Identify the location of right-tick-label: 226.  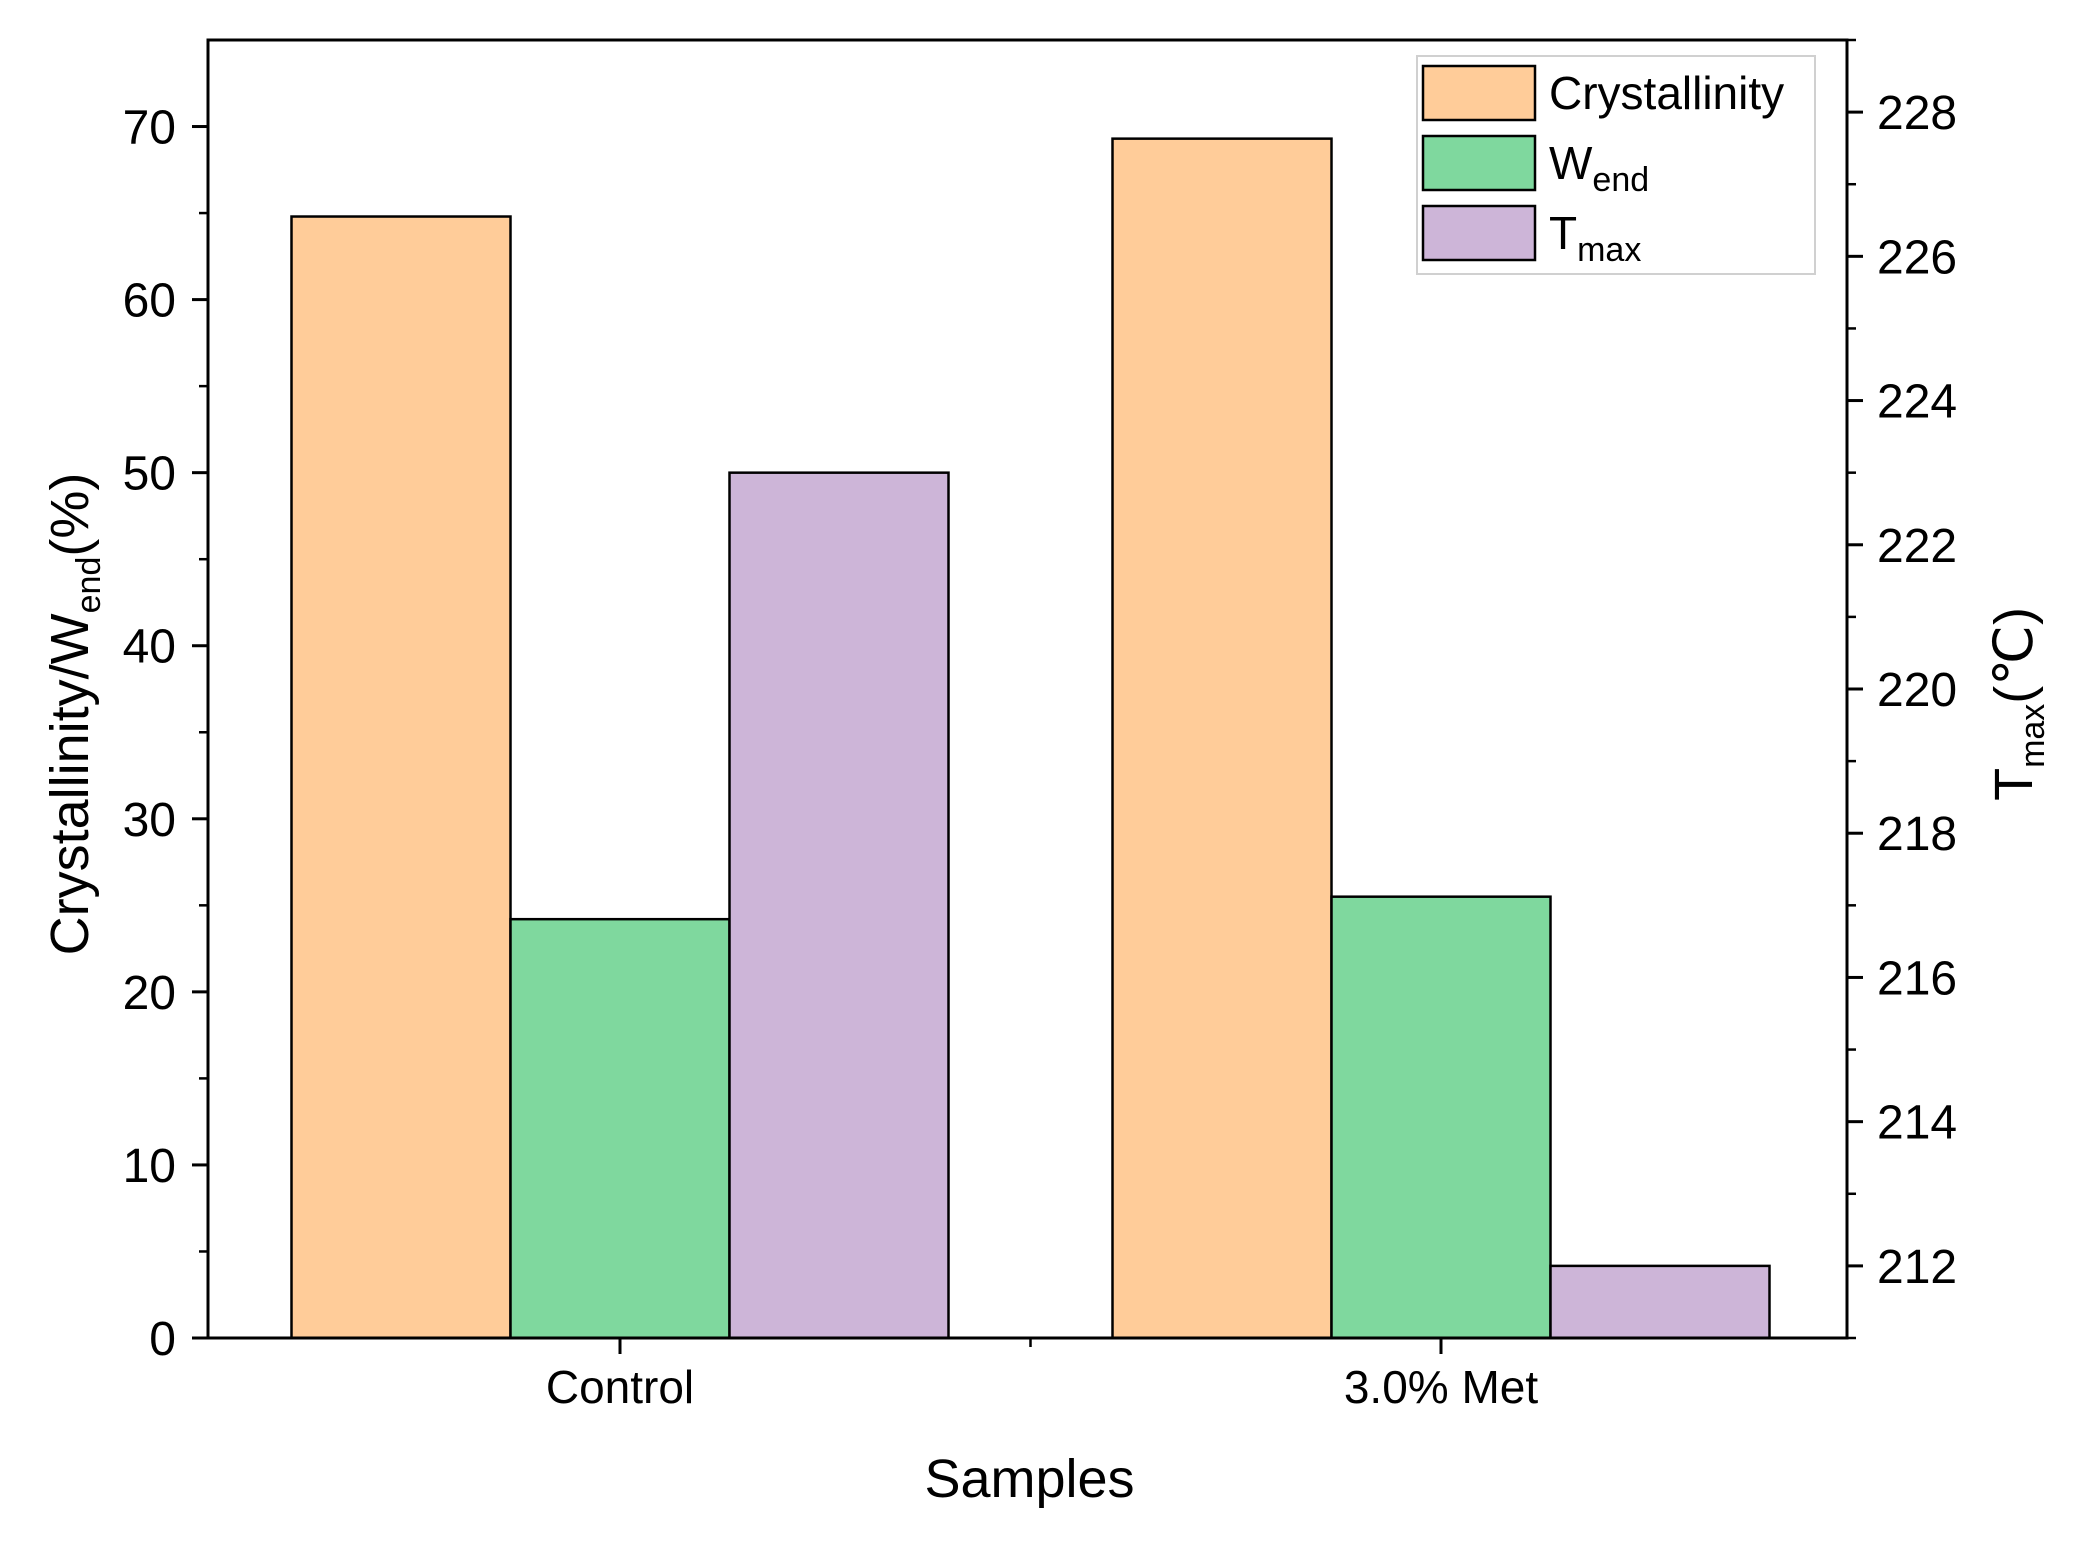
(1917, 257).